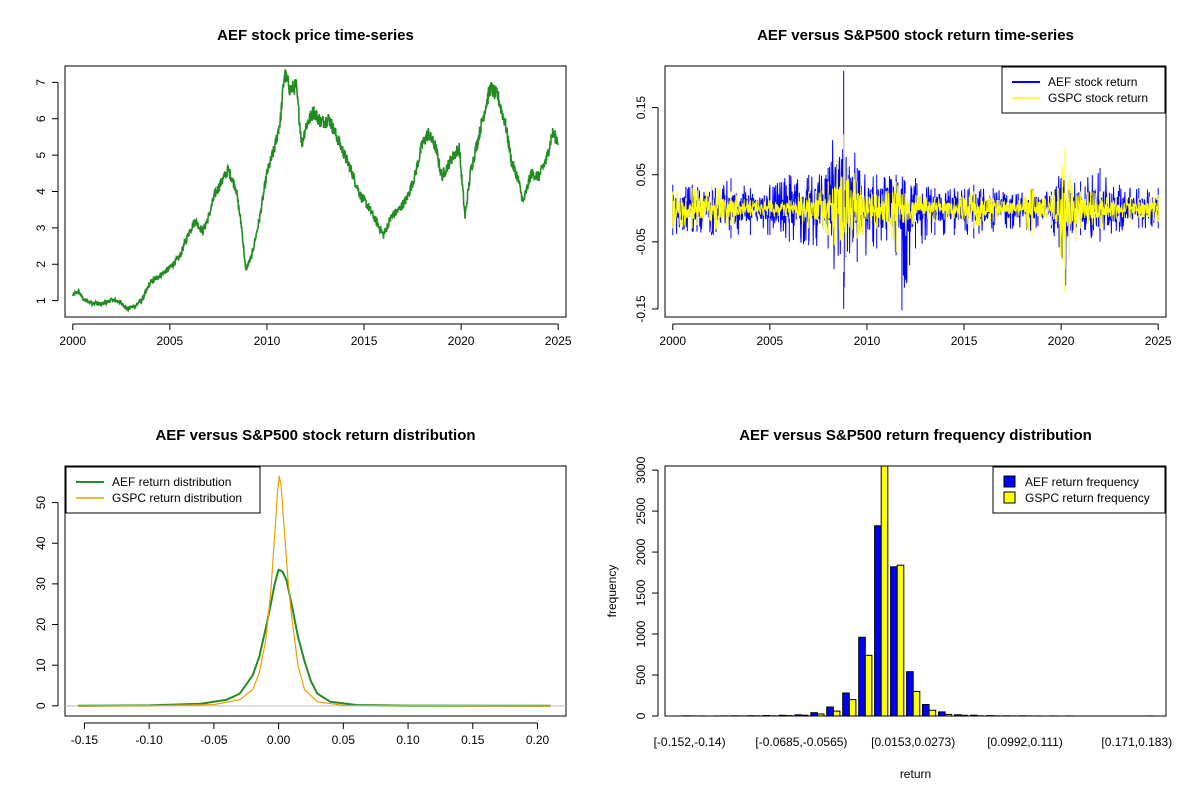 Image resolution: width=1200 pixels, height=800 pixels. Describe the element at coordinates (41, 543) in the screenshot. I see `y-tick-label: 40` at that location.